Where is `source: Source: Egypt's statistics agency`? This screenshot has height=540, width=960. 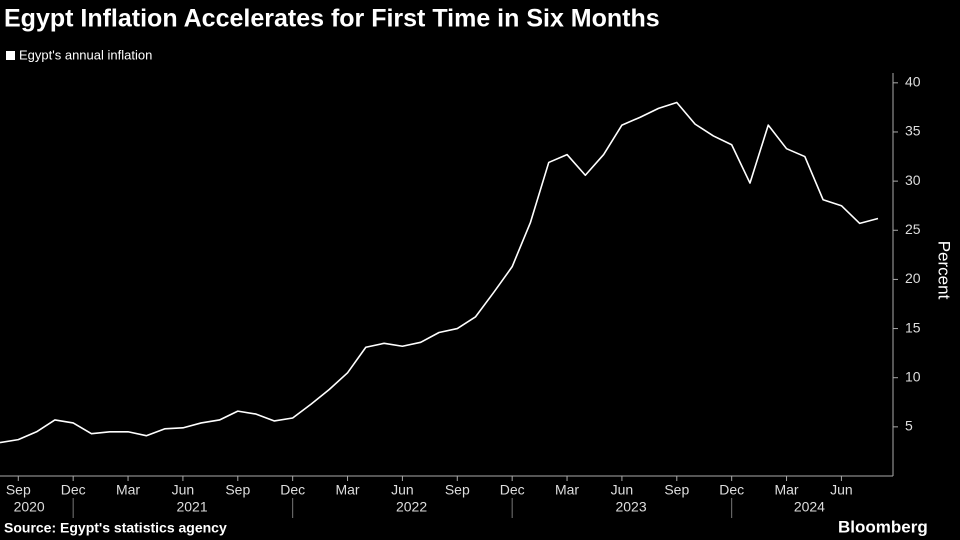 source: Source: Egypt's statistics agency is located at coordinates (115, 528).